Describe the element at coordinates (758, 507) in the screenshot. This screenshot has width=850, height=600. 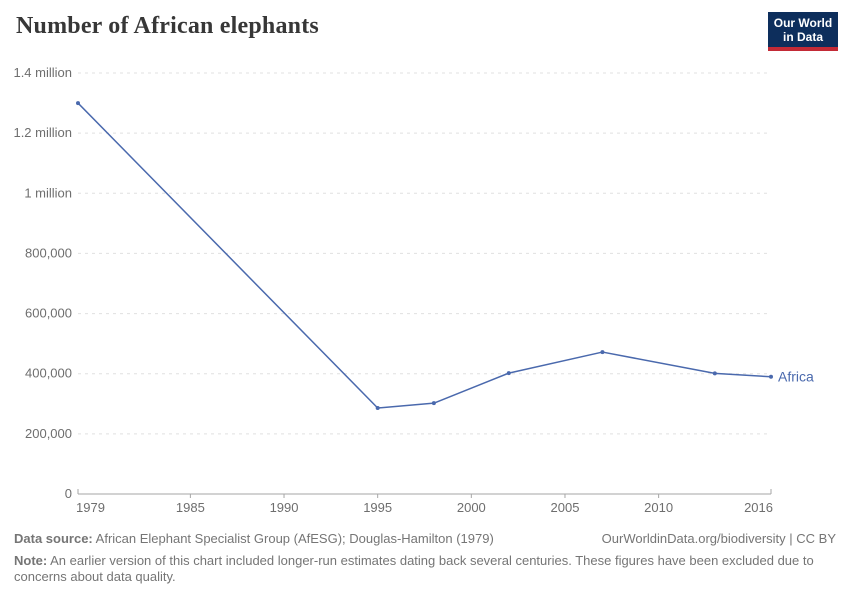
I see `x-axis-tick-label: 2016` at that location.